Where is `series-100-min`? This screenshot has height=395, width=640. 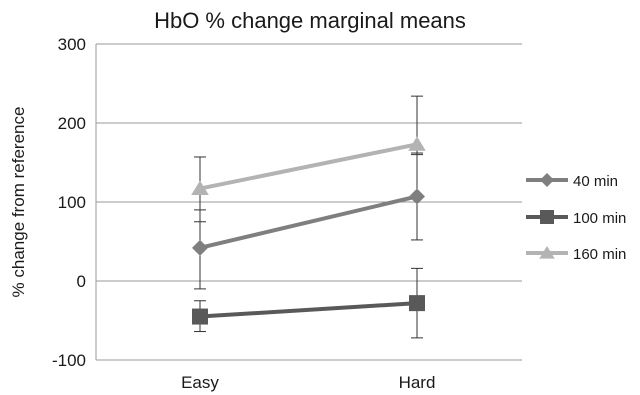
series-100-min is located at coordinates (308, 303).